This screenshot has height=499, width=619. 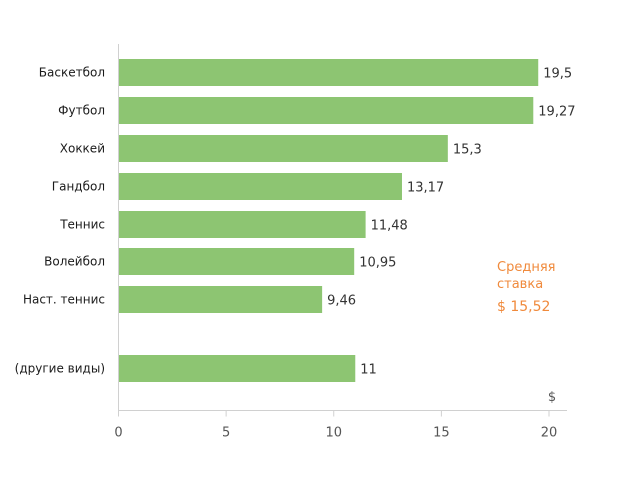 What do you see at coordinates (520, 284) in the screenshot?
I see `annotation-line2: ставка` at bounding box center [520, 284].